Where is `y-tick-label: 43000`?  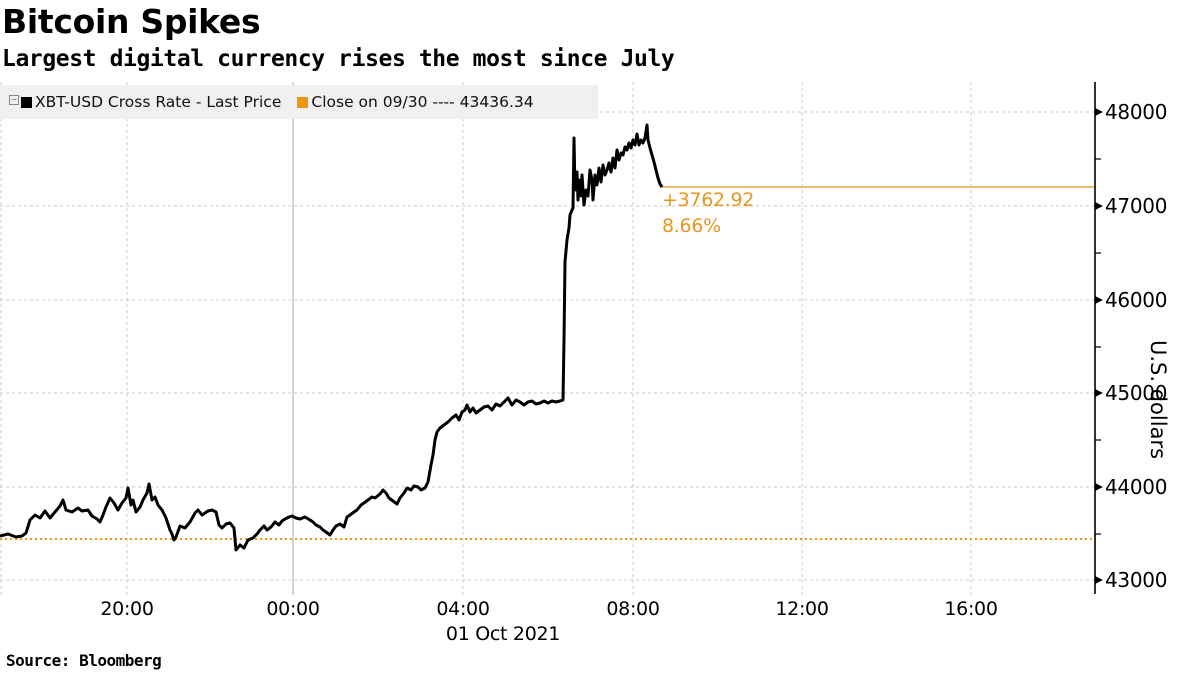 y-tick-label: 43000 is located at coordinates (1136, 580).